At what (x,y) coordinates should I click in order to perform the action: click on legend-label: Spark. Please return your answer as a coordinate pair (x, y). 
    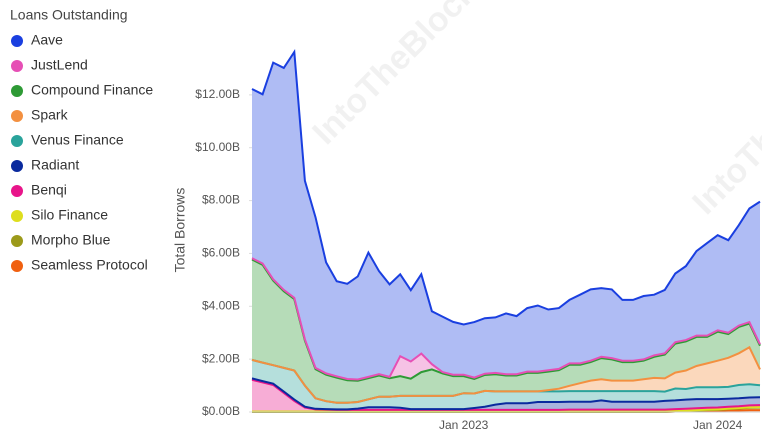
    Looking at the image, I should click on (50, 115).